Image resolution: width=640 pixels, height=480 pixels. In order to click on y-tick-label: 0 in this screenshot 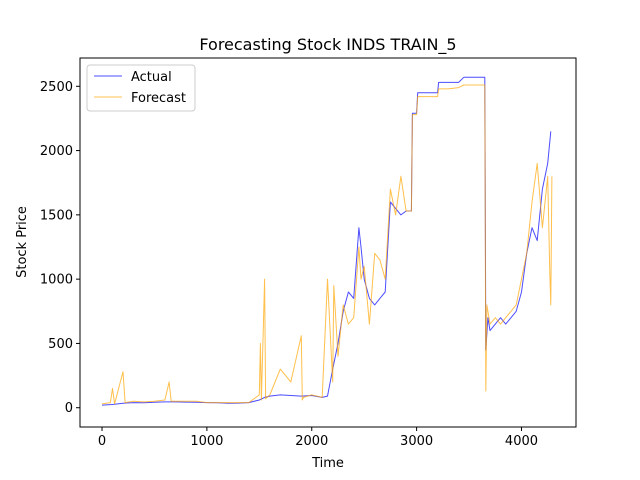, I will do `click(69, 408)`.